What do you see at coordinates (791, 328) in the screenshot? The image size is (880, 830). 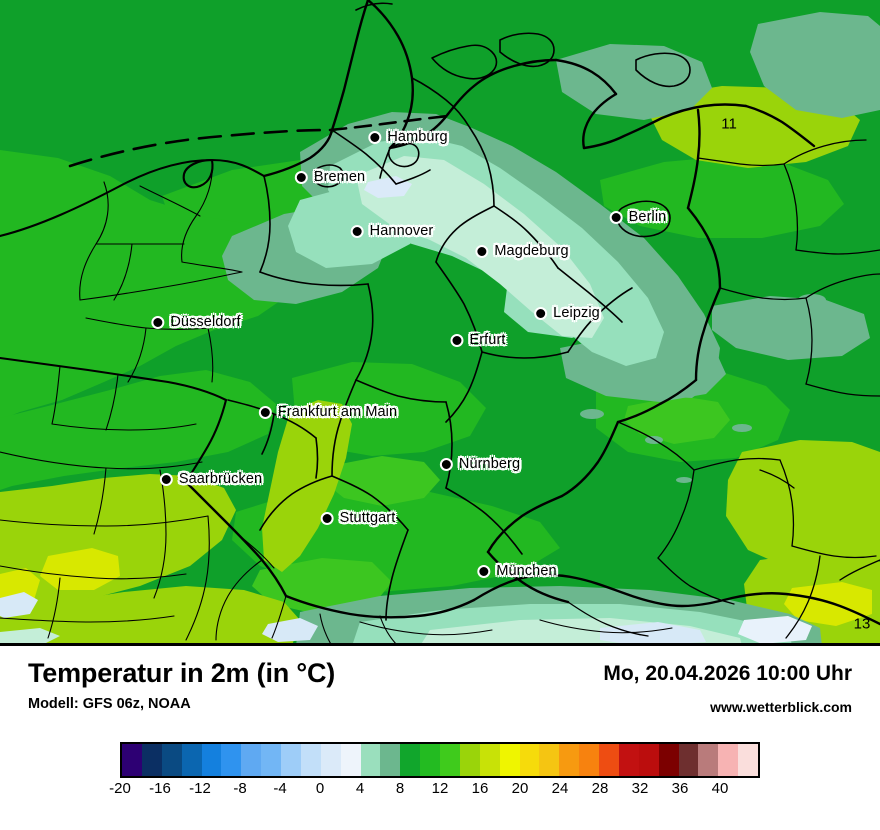 I see `field-band-sage-eastern2` at bounding box center [791, 328].